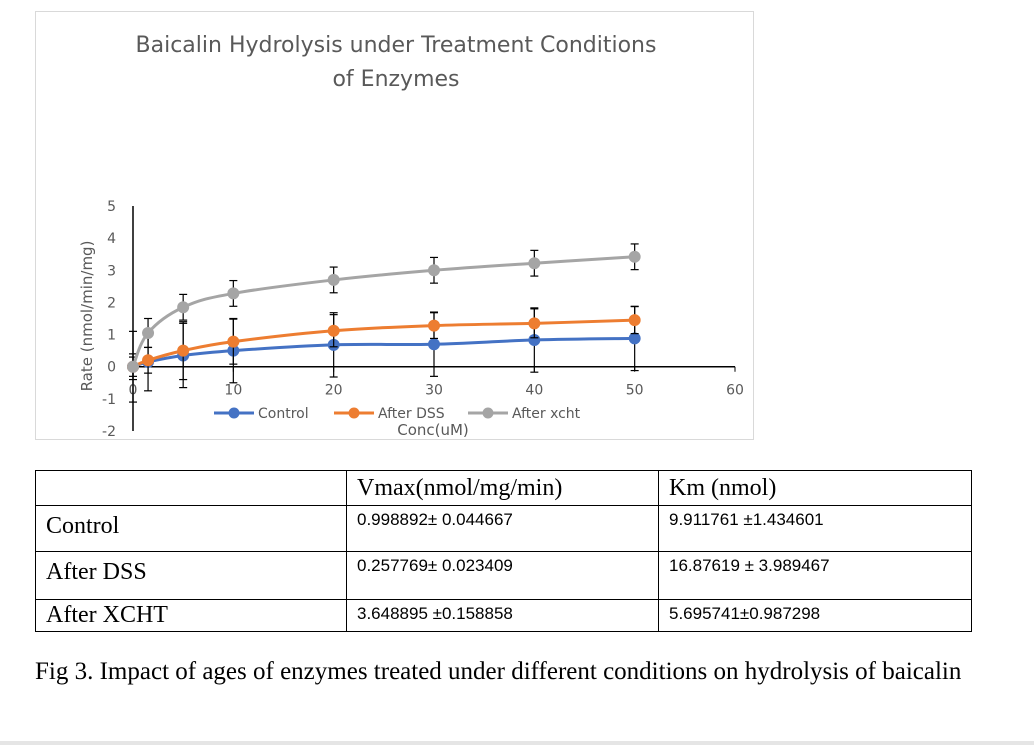  I want to click on table-header-cell: Vmax(nmol/mg/min), so click(502, 488).